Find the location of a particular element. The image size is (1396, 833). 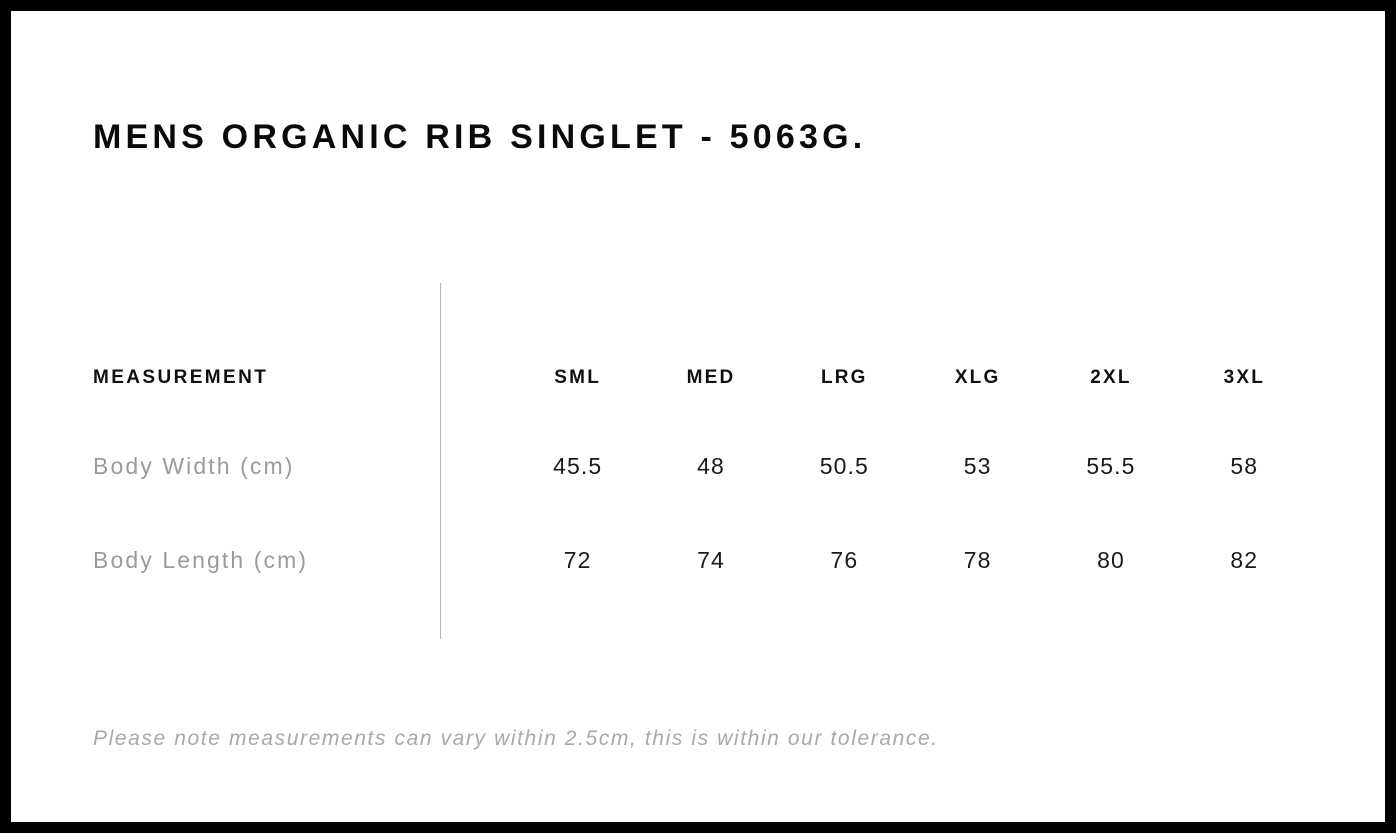

page-title: MENS ORGANIC RIB SINGLET - 5063G. is located at coordinates (480, 137).